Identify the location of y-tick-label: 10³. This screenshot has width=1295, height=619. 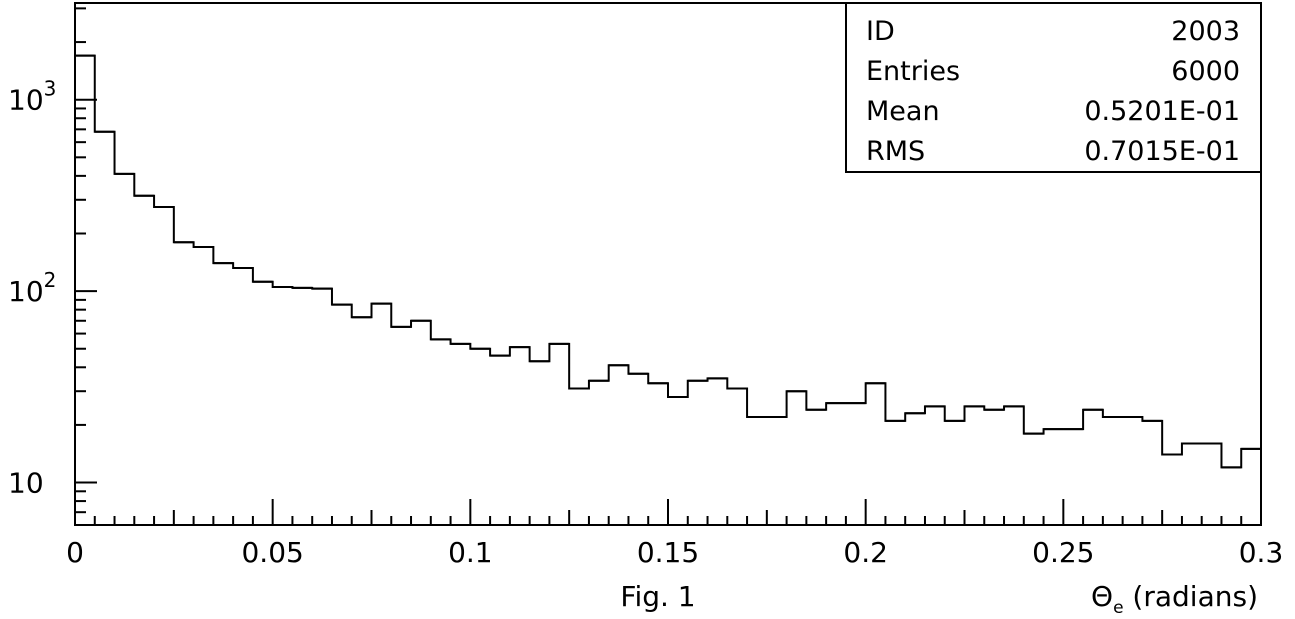
(32, 97).